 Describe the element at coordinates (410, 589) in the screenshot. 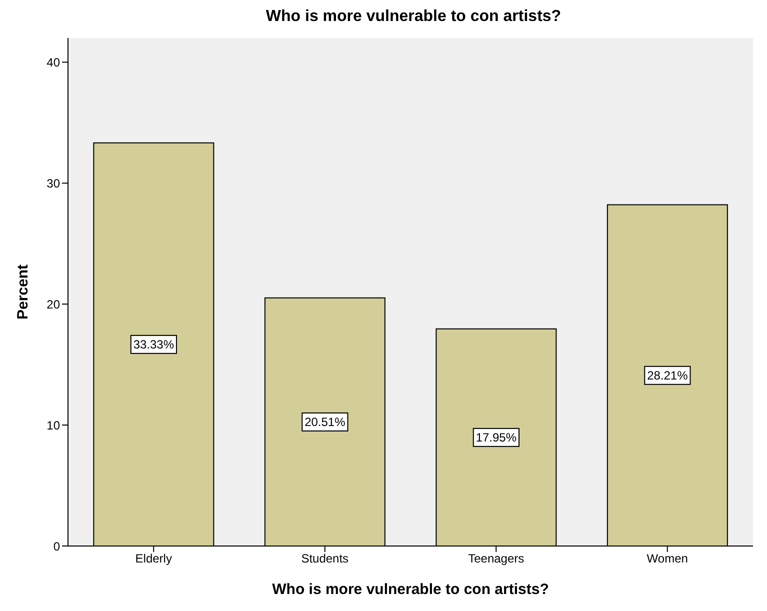

I see `x-axis-title: Who is more vulnerable to con artists?` at that location.